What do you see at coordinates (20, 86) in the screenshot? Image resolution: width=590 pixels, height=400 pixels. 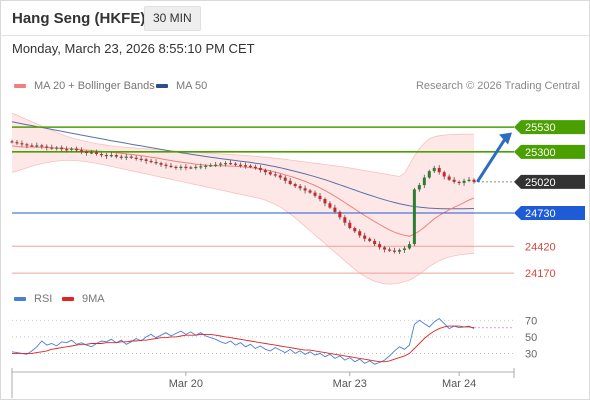 I see `ma20-swatch` at bounding box center [20, 86].